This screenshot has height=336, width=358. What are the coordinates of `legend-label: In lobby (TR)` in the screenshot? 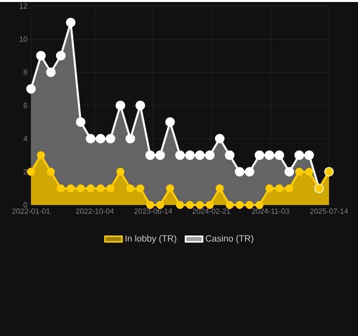 It's located at (151, 239).